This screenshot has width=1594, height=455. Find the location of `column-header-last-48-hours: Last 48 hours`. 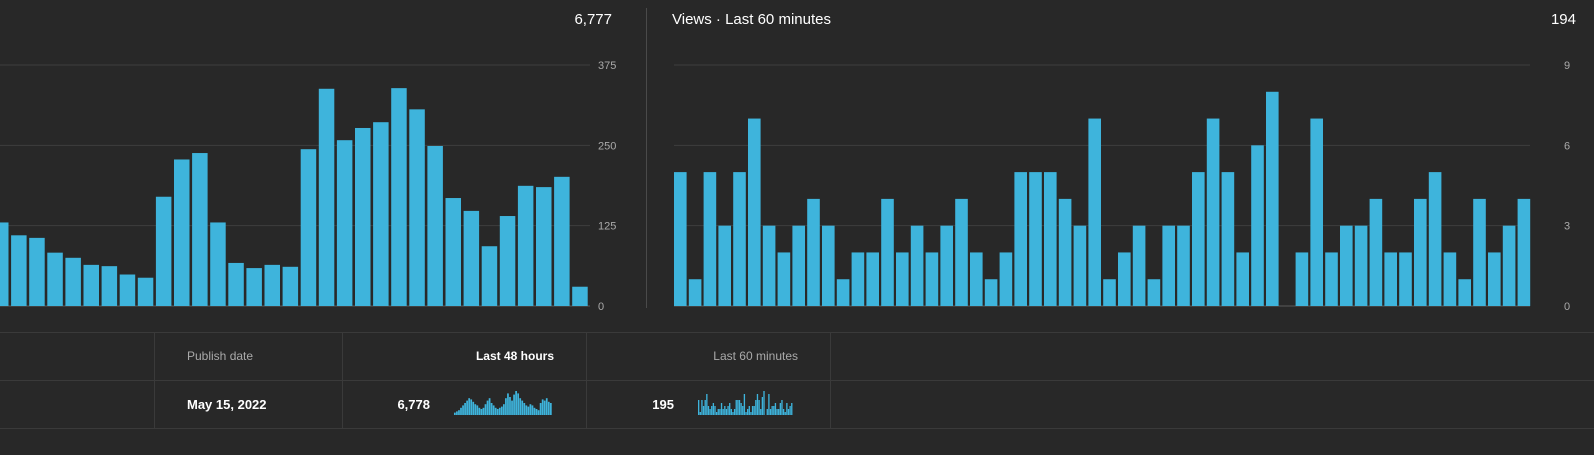

column-header-last-48-hours: Last 48 hours is located at coordinates (514, 356).